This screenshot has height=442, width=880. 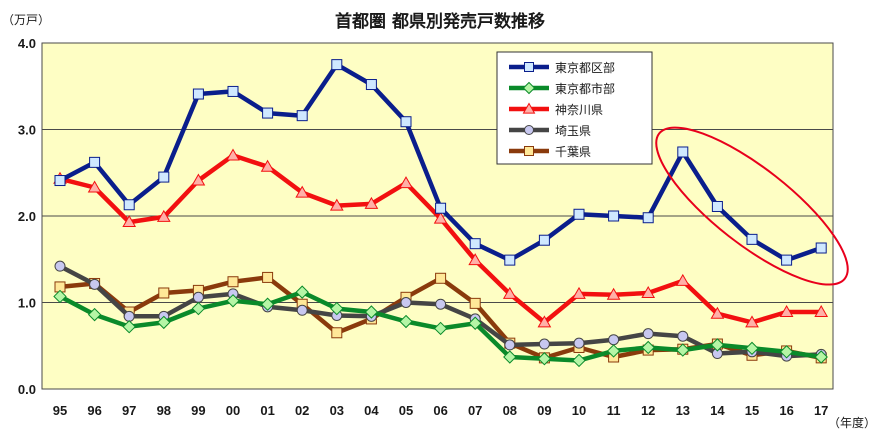 What do you see at coordinates (440, 21) in the screenshot?
I see `chart-title: 首都圏 都県別発売戸数推移` at bounding box center [440, 21].